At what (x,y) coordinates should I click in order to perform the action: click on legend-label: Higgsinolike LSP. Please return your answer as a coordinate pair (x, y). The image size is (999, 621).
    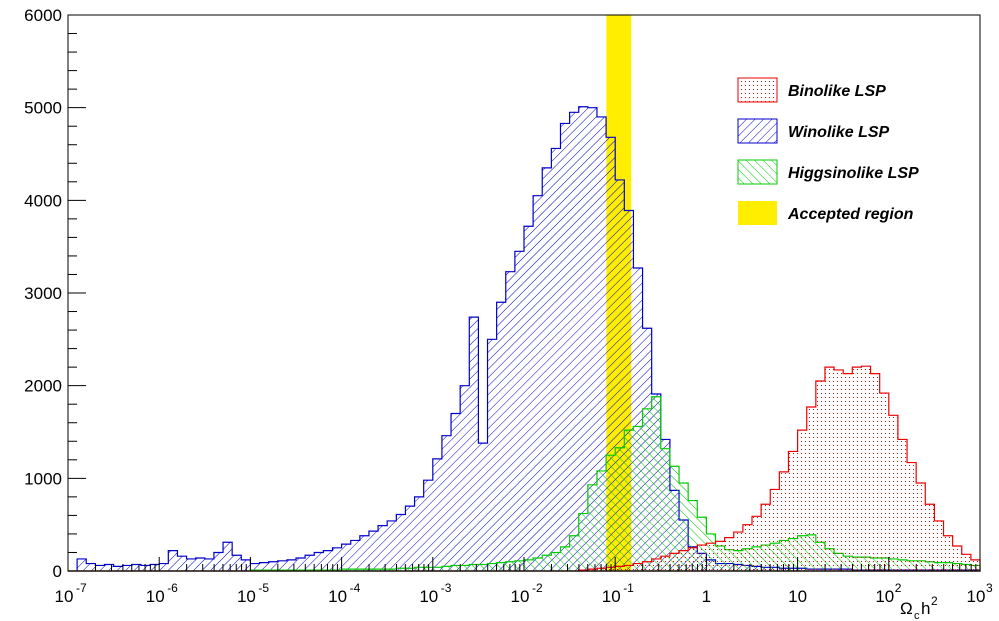
    Looking at the image, I should click on (853, 173).